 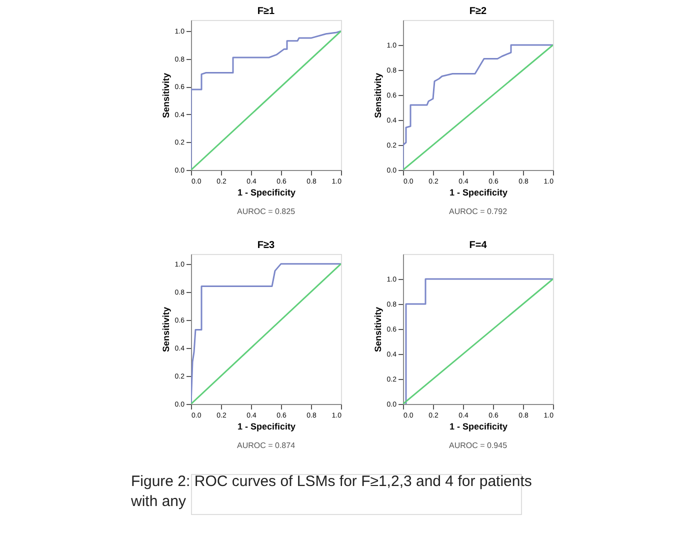 What do you see at coordinates (266, 245) in the screenshot?
I see `chart-title: F≥3` at bounding box center [266, 245].